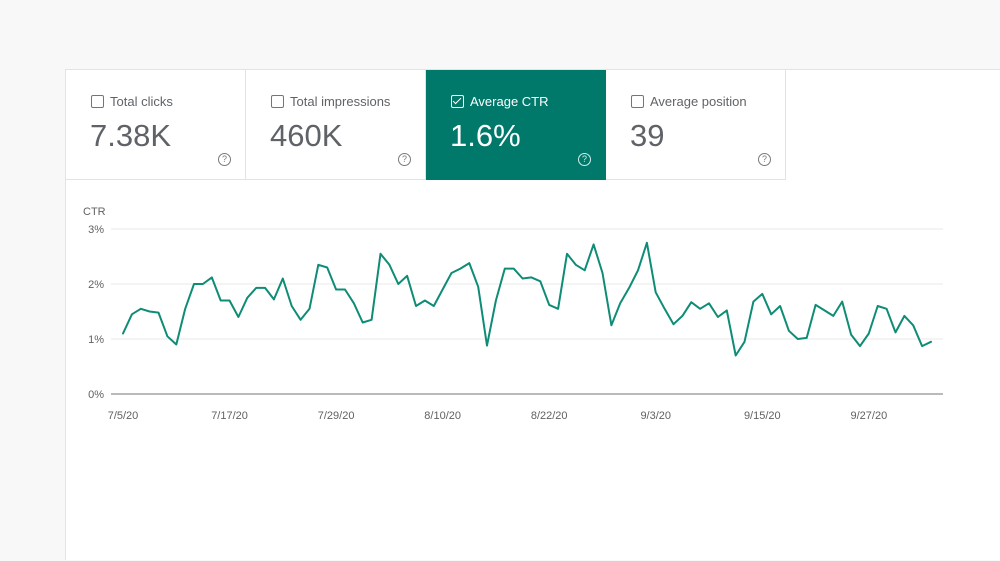 The image size is (1000, 561). What do you see at coordinates (485, 135) in the screenshot?
I see `metric-value-average-ctr: 1.6%` at bounding box center [485, 135].